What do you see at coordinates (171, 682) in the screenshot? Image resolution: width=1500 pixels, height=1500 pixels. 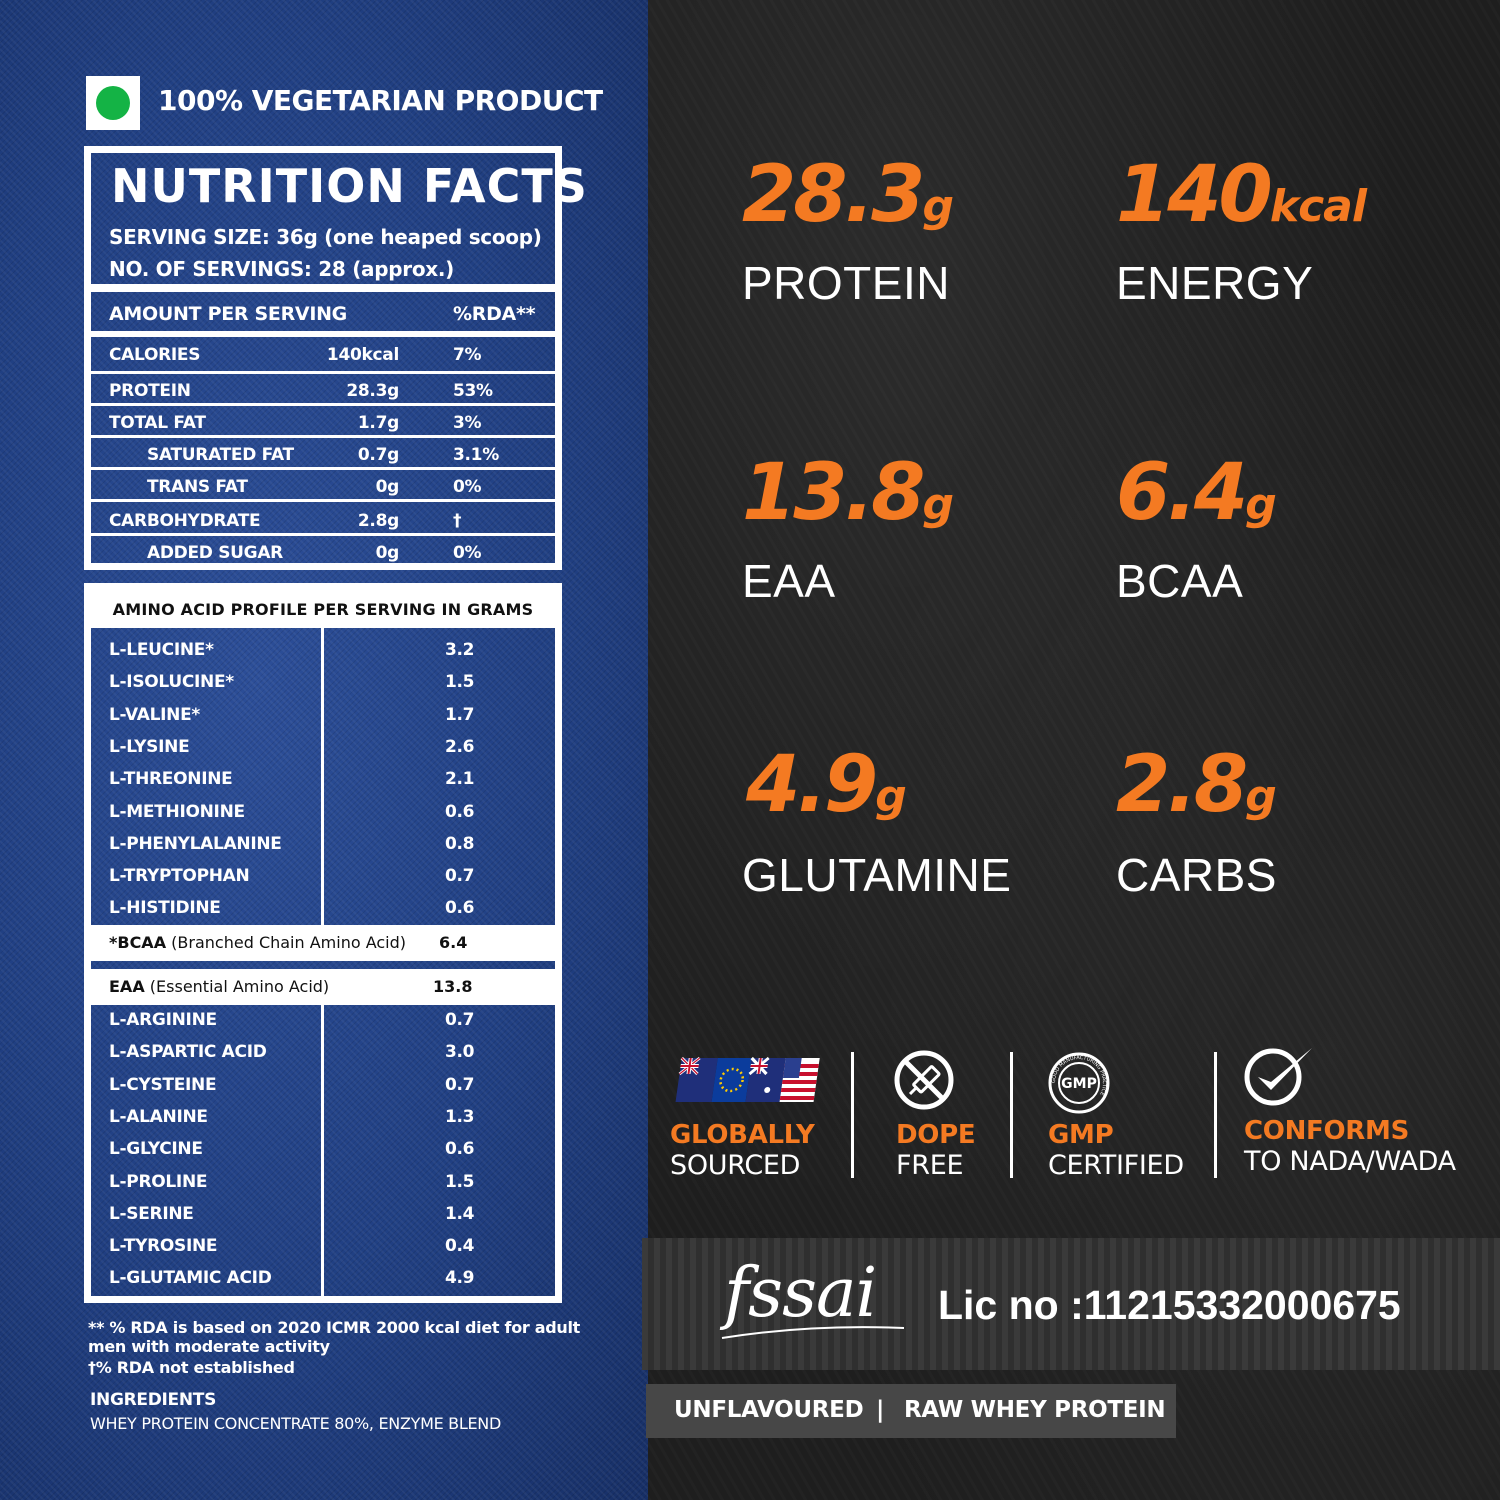 I see `amino-acid-name: L-ISOLUCINE*` at bounding box center [171, 682].